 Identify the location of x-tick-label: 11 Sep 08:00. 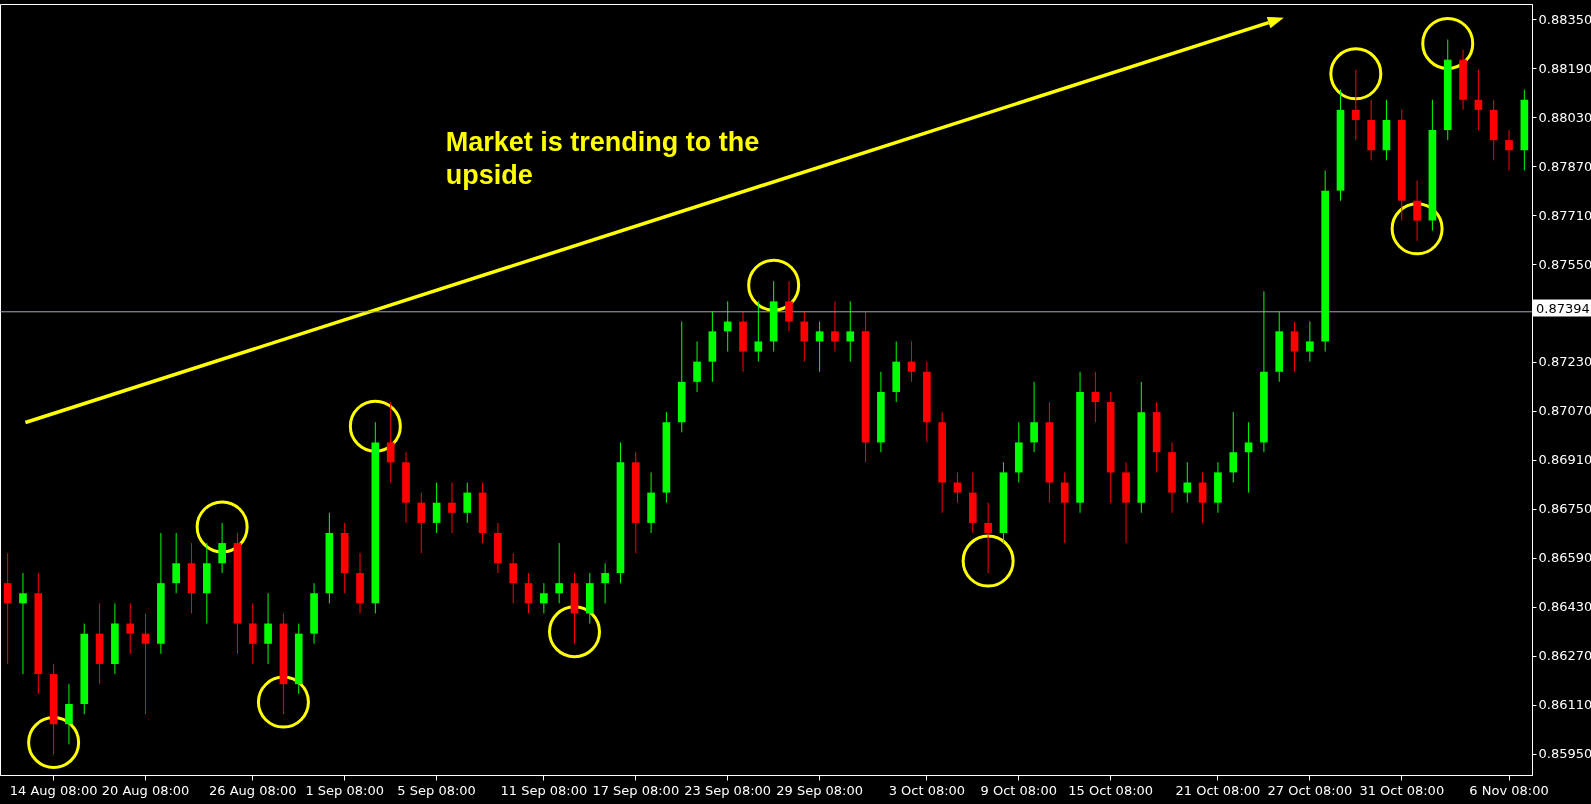
(544, 790).